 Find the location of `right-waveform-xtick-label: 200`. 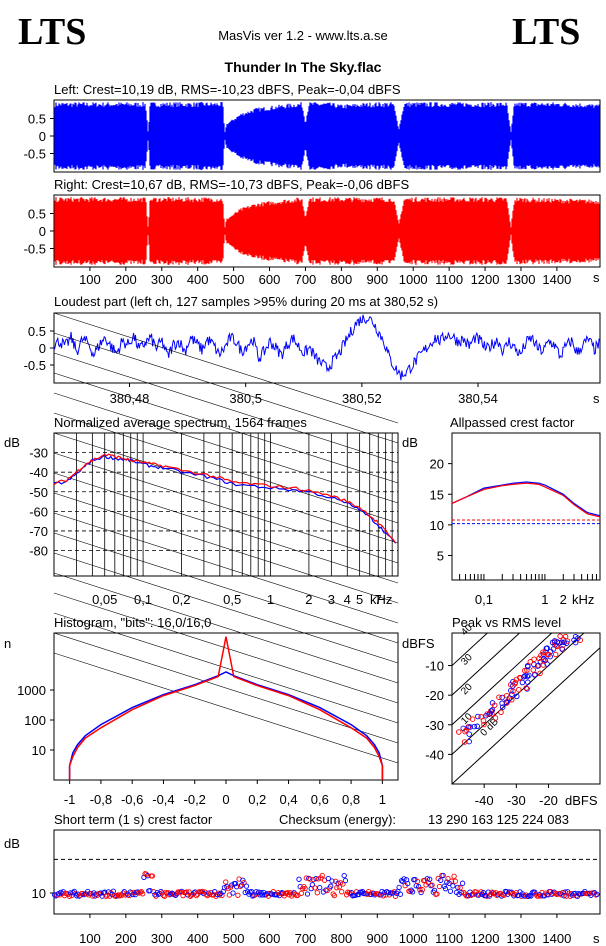

right-waveform-xtick-label: 200 is located at coordinates (126, 279).